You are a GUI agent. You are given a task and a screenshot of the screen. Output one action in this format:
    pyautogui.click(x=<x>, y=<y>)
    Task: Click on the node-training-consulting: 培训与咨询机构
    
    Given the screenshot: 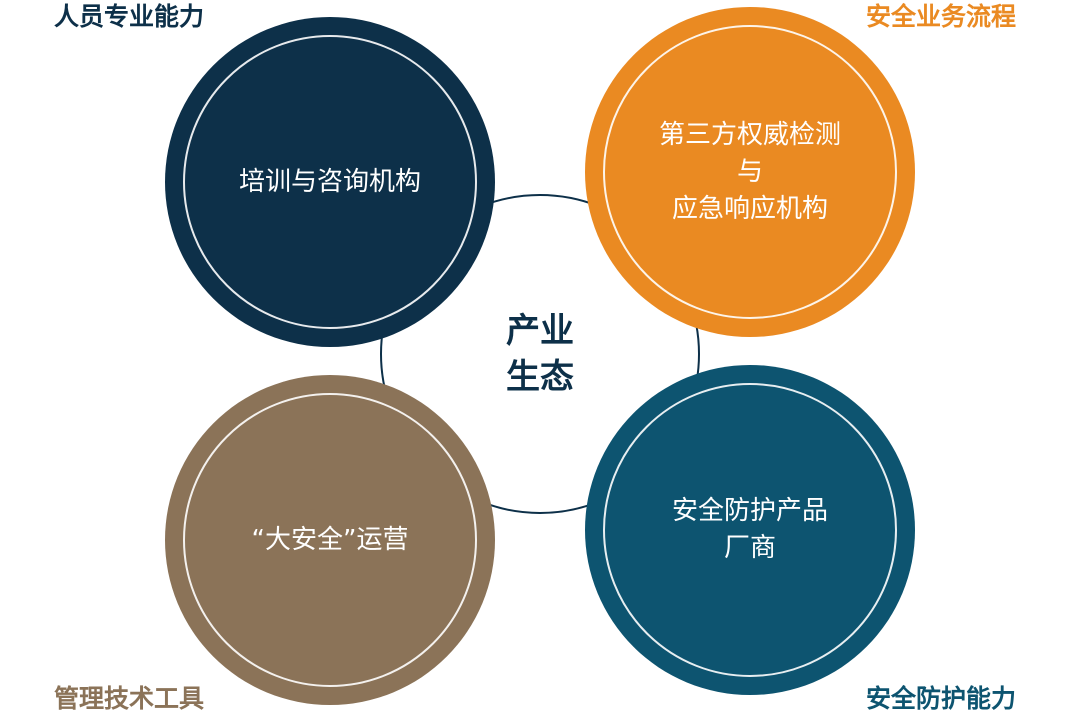 What is the action you would take?
    pyautogui.click(x=330, y=182)
    